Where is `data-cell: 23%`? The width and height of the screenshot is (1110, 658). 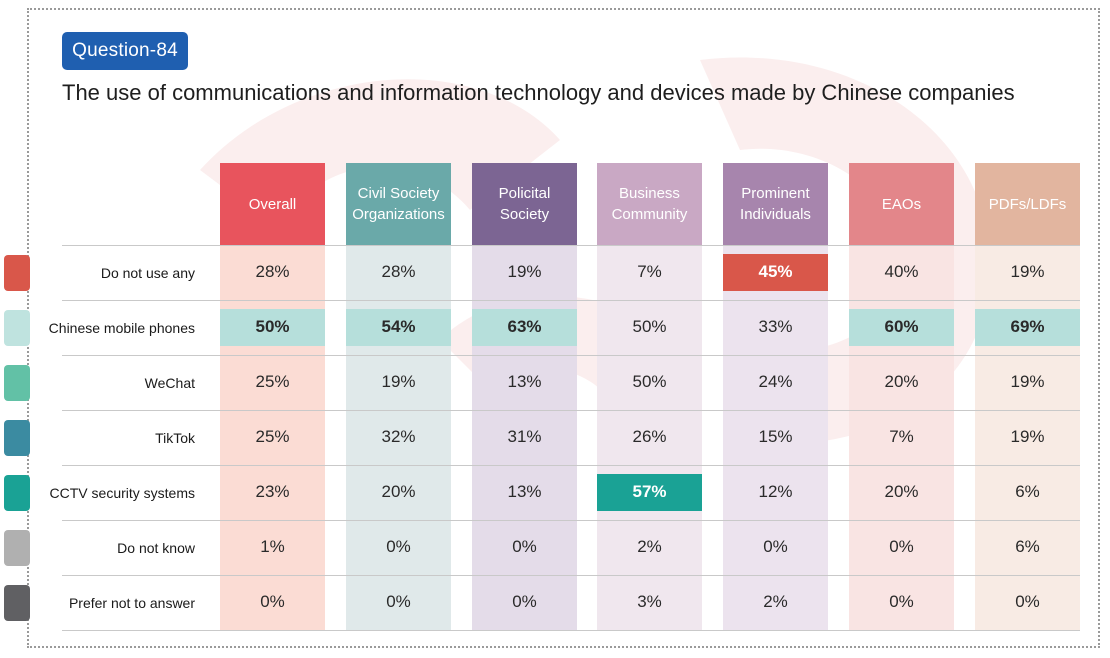
data-cell: 23% is located at coordinates (272, 491).